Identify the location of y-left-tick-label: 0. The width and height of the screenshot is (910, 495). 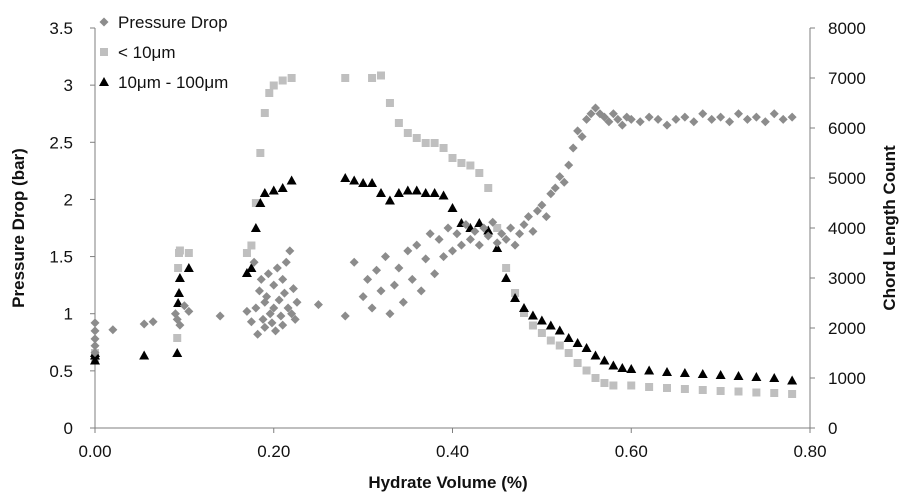
(68, 428).